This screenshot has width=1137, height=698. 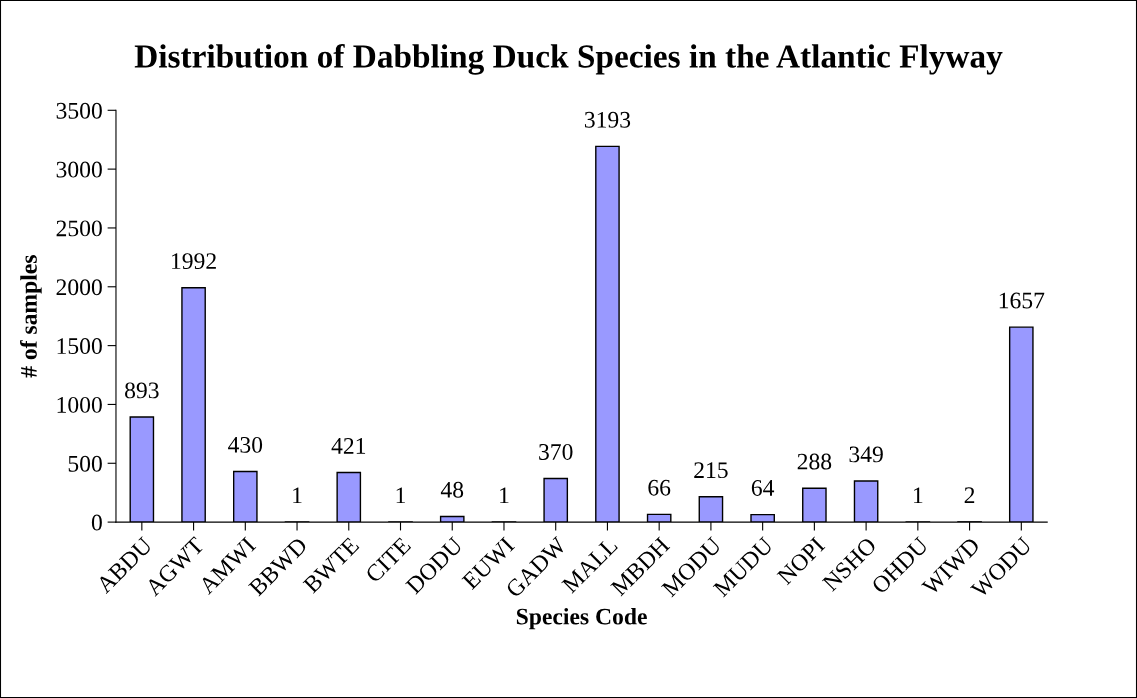 I want to click on data-label: 215, so click(x=711, y=470).